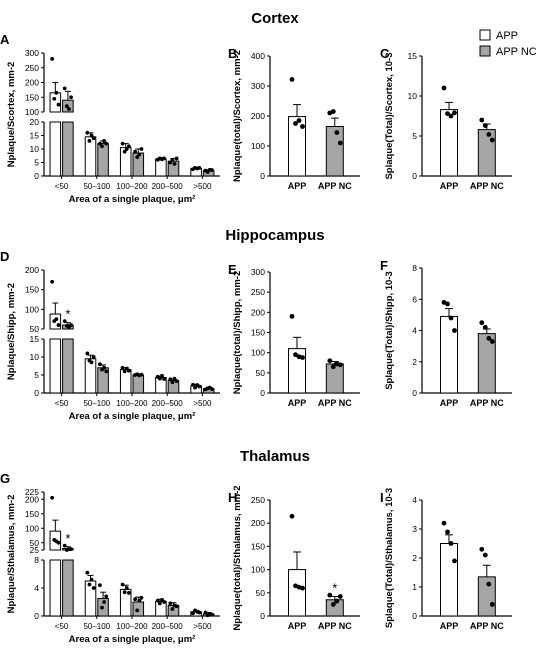  What do you see at coordinates (125, 381) in the screenshot?
I see `bar-app` at bounding box center [125, 381].